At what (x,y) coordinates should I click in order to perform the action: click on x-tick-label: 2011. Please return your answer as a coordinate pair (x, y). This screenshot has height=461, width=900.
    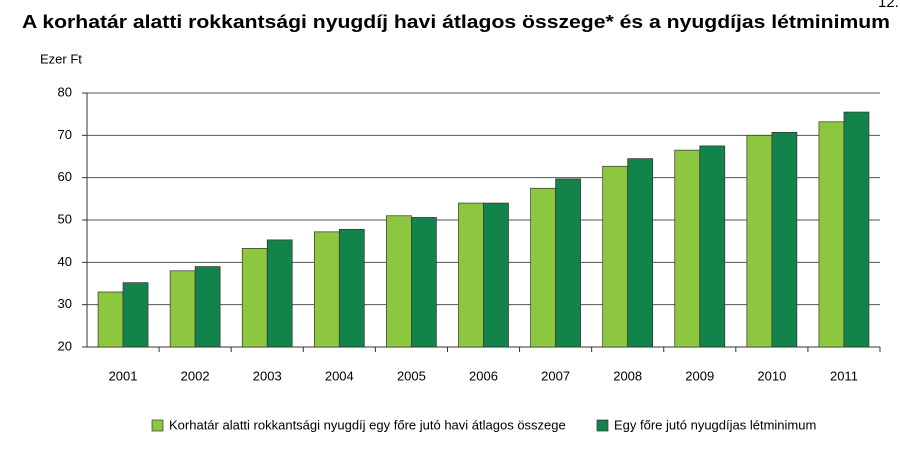
    Looking at the image, I should click on (844, 375).